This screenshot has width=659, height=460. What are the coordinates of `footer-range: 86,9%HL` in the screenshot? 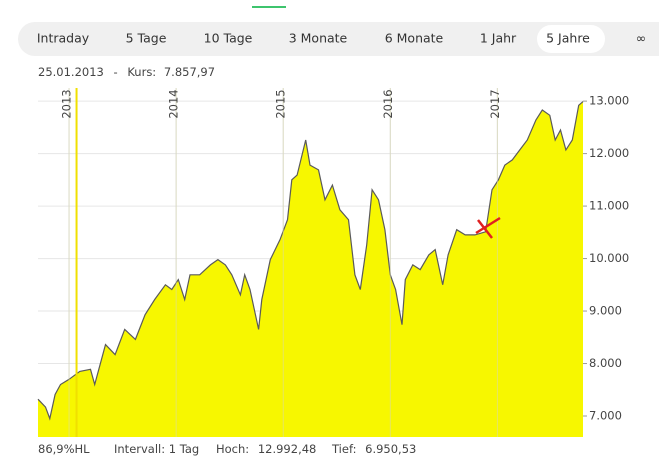 It's located at (64, 449).